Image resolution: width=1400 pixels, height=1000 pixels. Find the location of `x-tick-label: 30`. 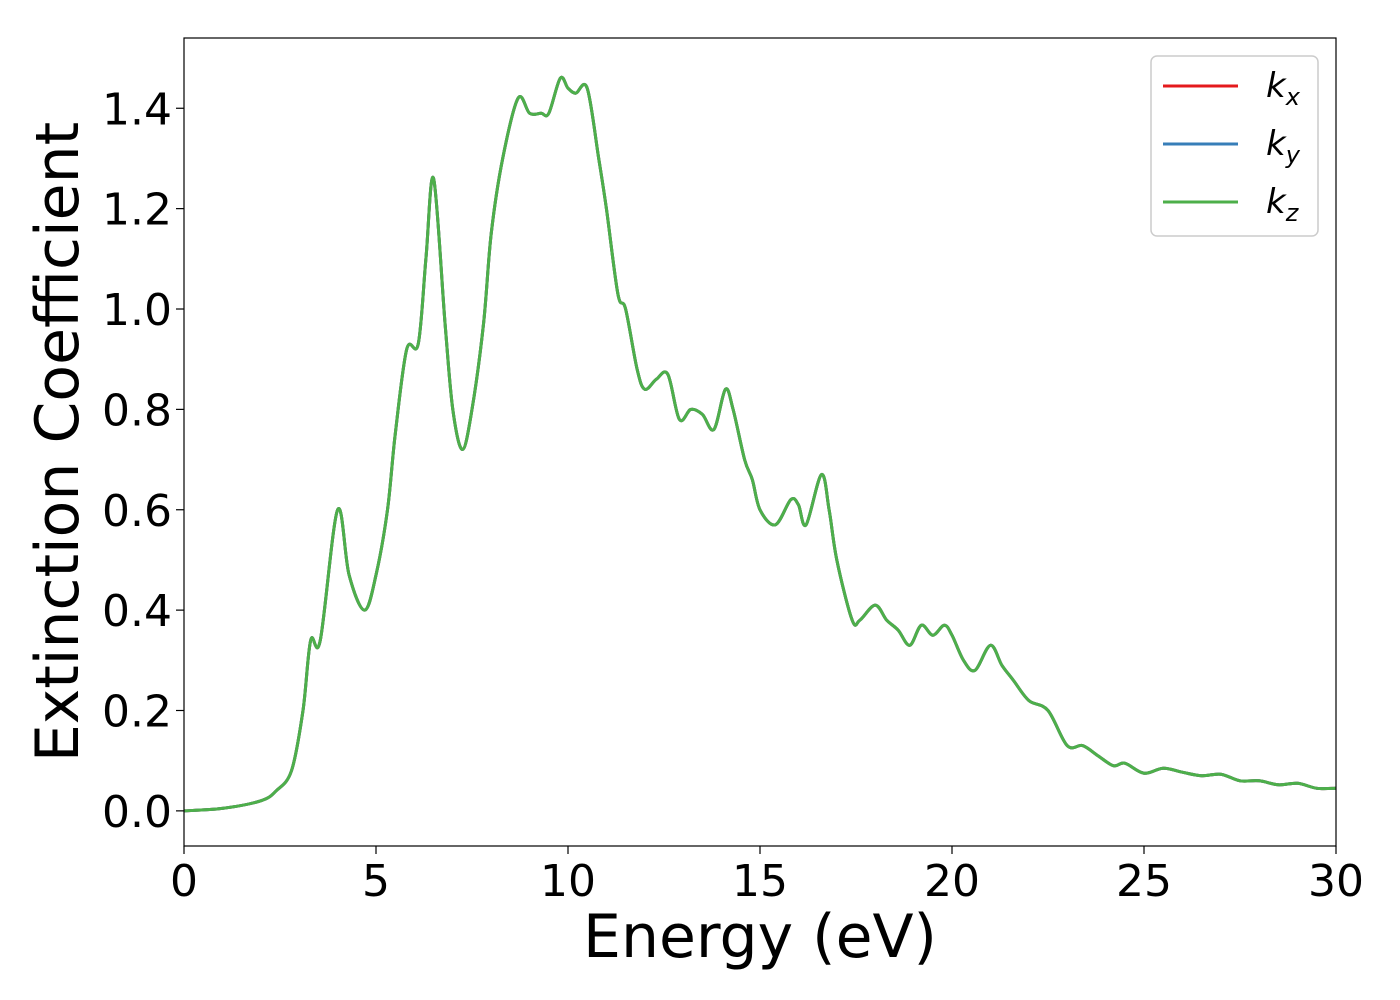

x-tick-label: 30 is located at coordinates (1336, 881).